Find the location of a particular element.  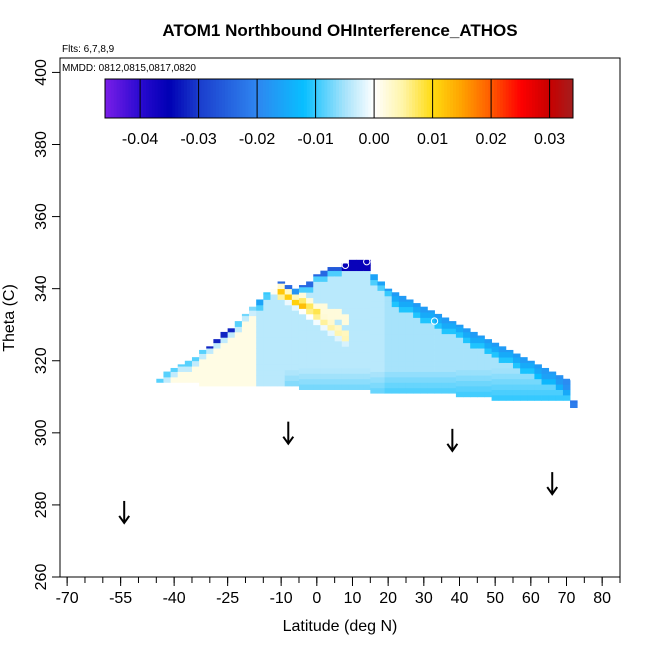

y-tick-label: 260 is located at coordinates (41, 577).